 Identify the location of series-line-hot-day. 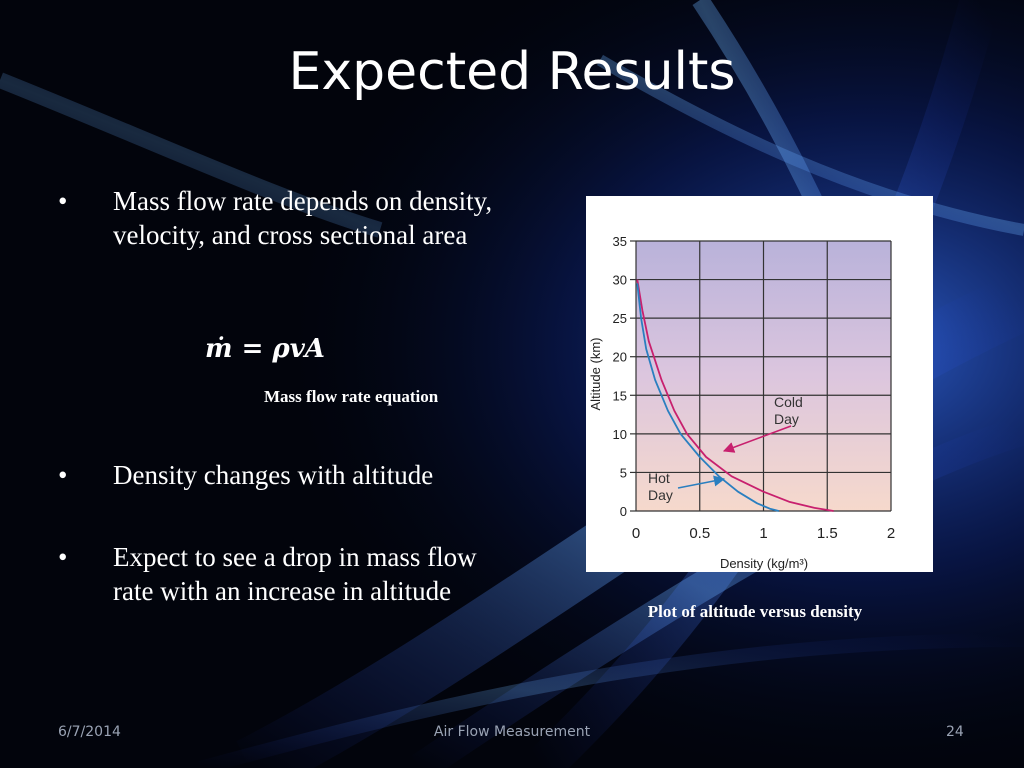
(708, 397).